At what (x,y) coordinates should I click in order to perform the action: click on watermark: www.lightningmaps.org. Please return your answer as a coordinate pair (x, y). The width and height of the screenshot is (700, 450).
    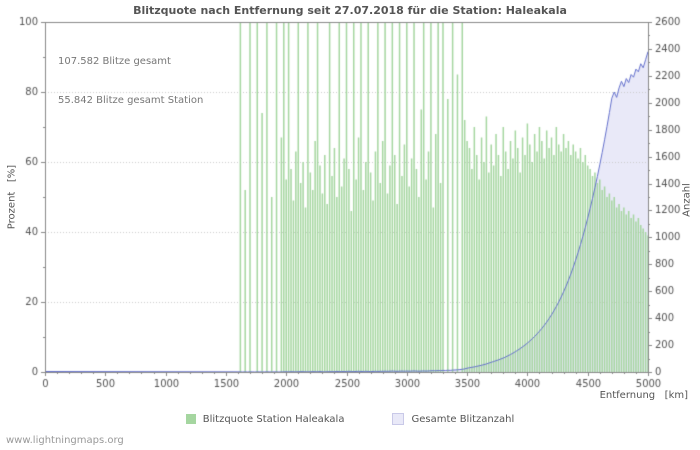
    Looking at the image, I should click on (65, 440).